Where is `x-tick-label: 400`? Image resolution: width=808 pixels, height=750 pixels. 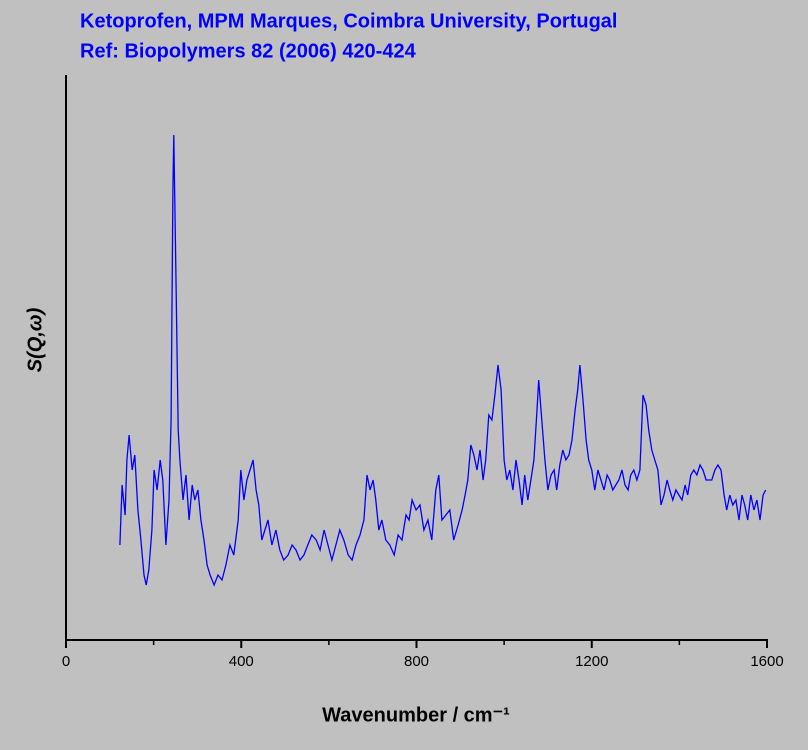
x-tick-label: 400 is located at coordinates (241, 661).